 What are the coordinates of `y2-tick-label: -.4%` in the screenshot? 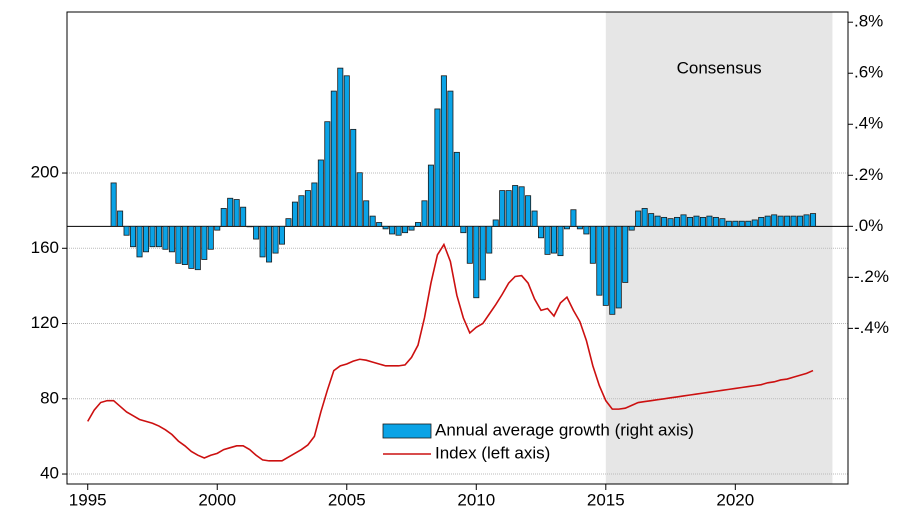 It's located at (871, 327).